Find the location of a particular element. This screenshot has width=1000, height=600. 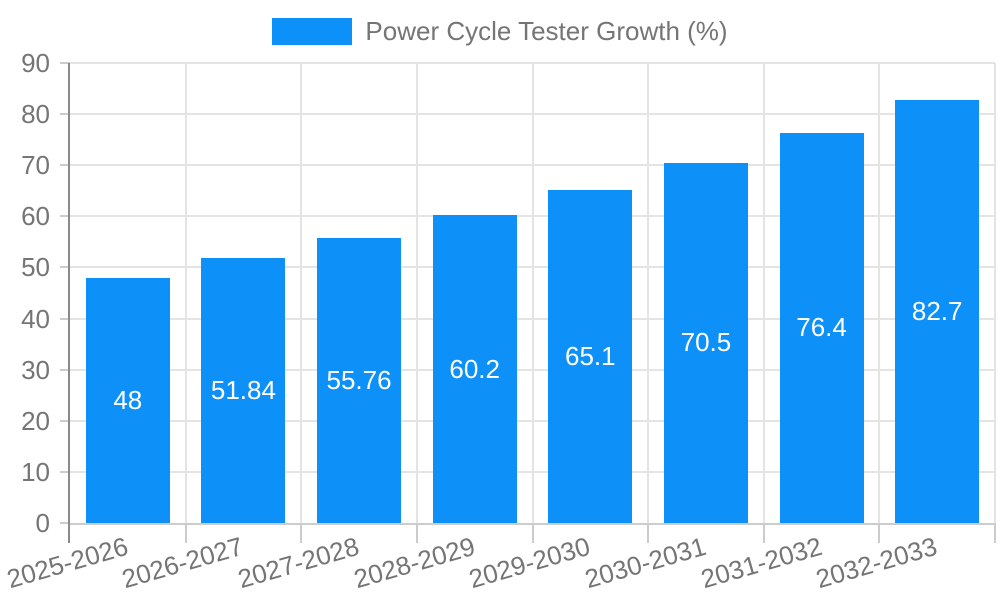

bar-value-label: 76.4 is located at coordinates (821, 327).